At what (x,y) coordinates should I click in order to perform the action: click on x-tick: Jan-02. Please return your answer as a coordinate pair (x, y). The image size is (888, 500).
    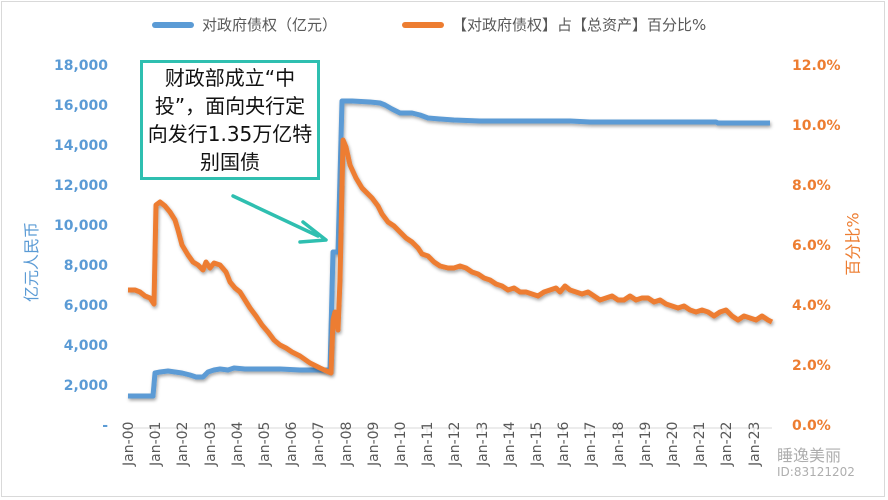
    Looking at the image, I should click on (183, 443).